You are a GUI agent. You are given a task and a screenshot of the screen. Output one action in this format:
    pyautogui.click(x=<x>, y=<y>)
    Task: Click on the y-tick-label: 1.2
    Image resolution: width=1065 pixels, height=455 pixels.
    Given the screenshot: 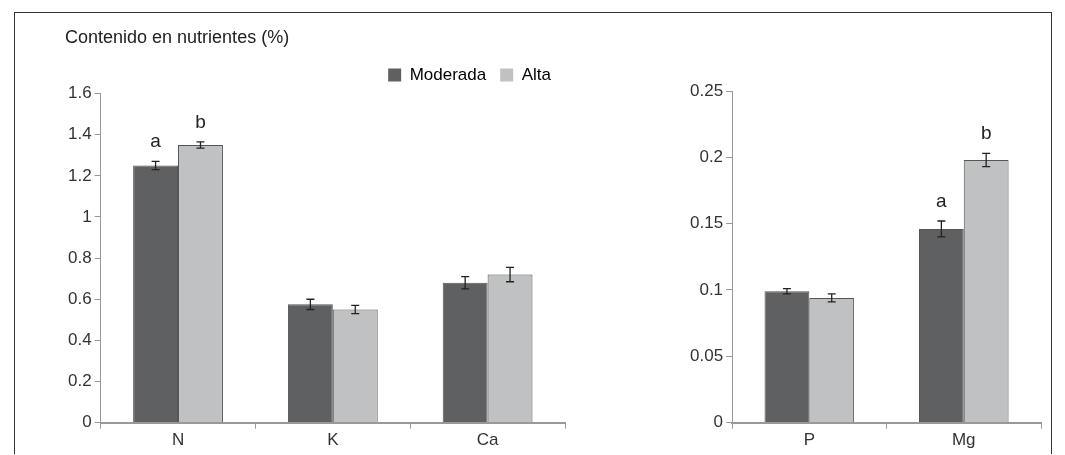 What is the action you would take?
    pyautogui.click(x=79, y=175)
    